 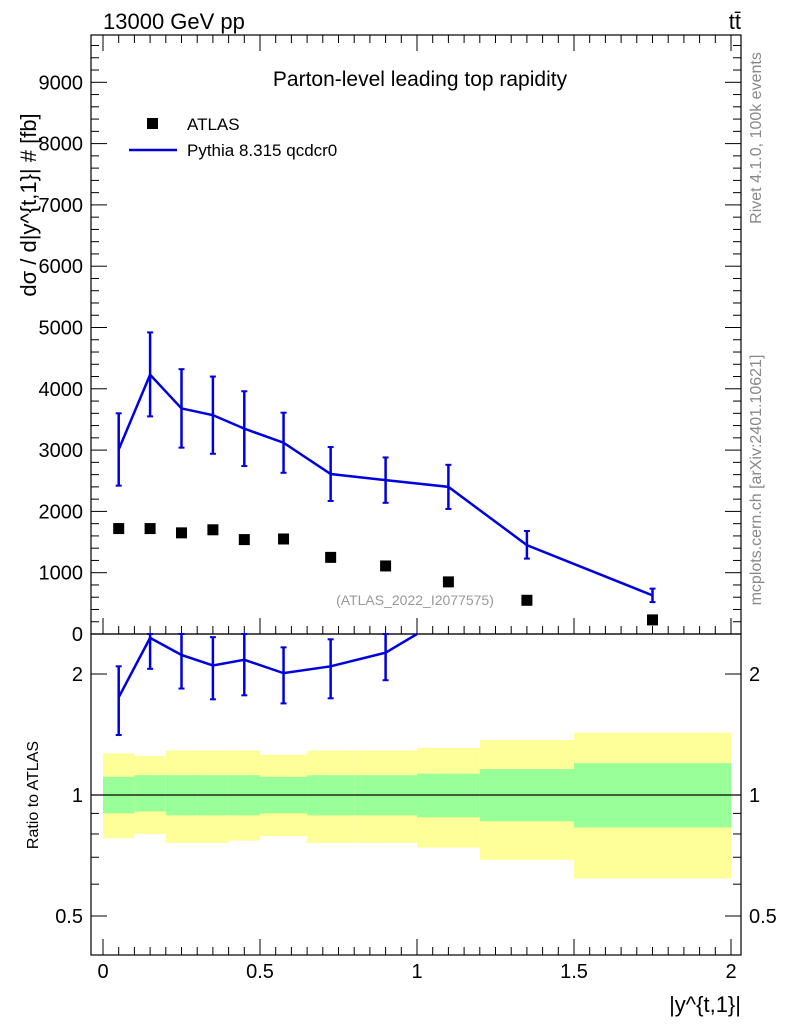 What do you see at coordinates (61, 83) in the screenshot?
I see `y-tick-label: 9000` at bounding box center [61, 83].